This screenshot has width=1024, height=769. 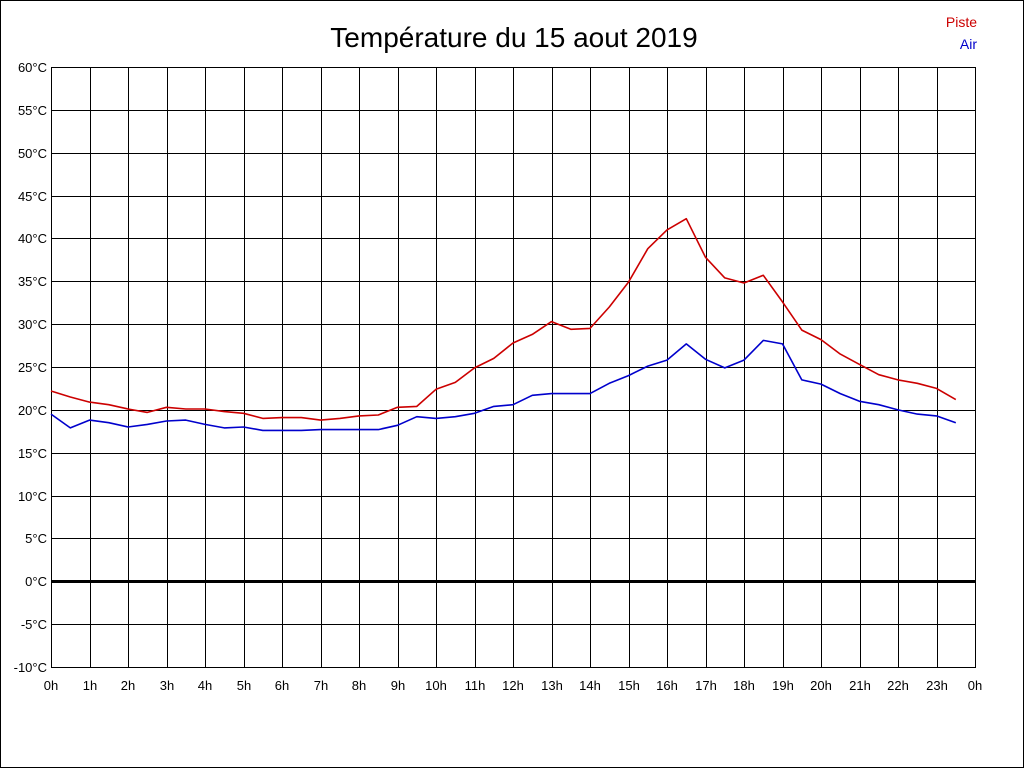 I want to click on y-tick-label: 10°C, so click(x=32, y=496).